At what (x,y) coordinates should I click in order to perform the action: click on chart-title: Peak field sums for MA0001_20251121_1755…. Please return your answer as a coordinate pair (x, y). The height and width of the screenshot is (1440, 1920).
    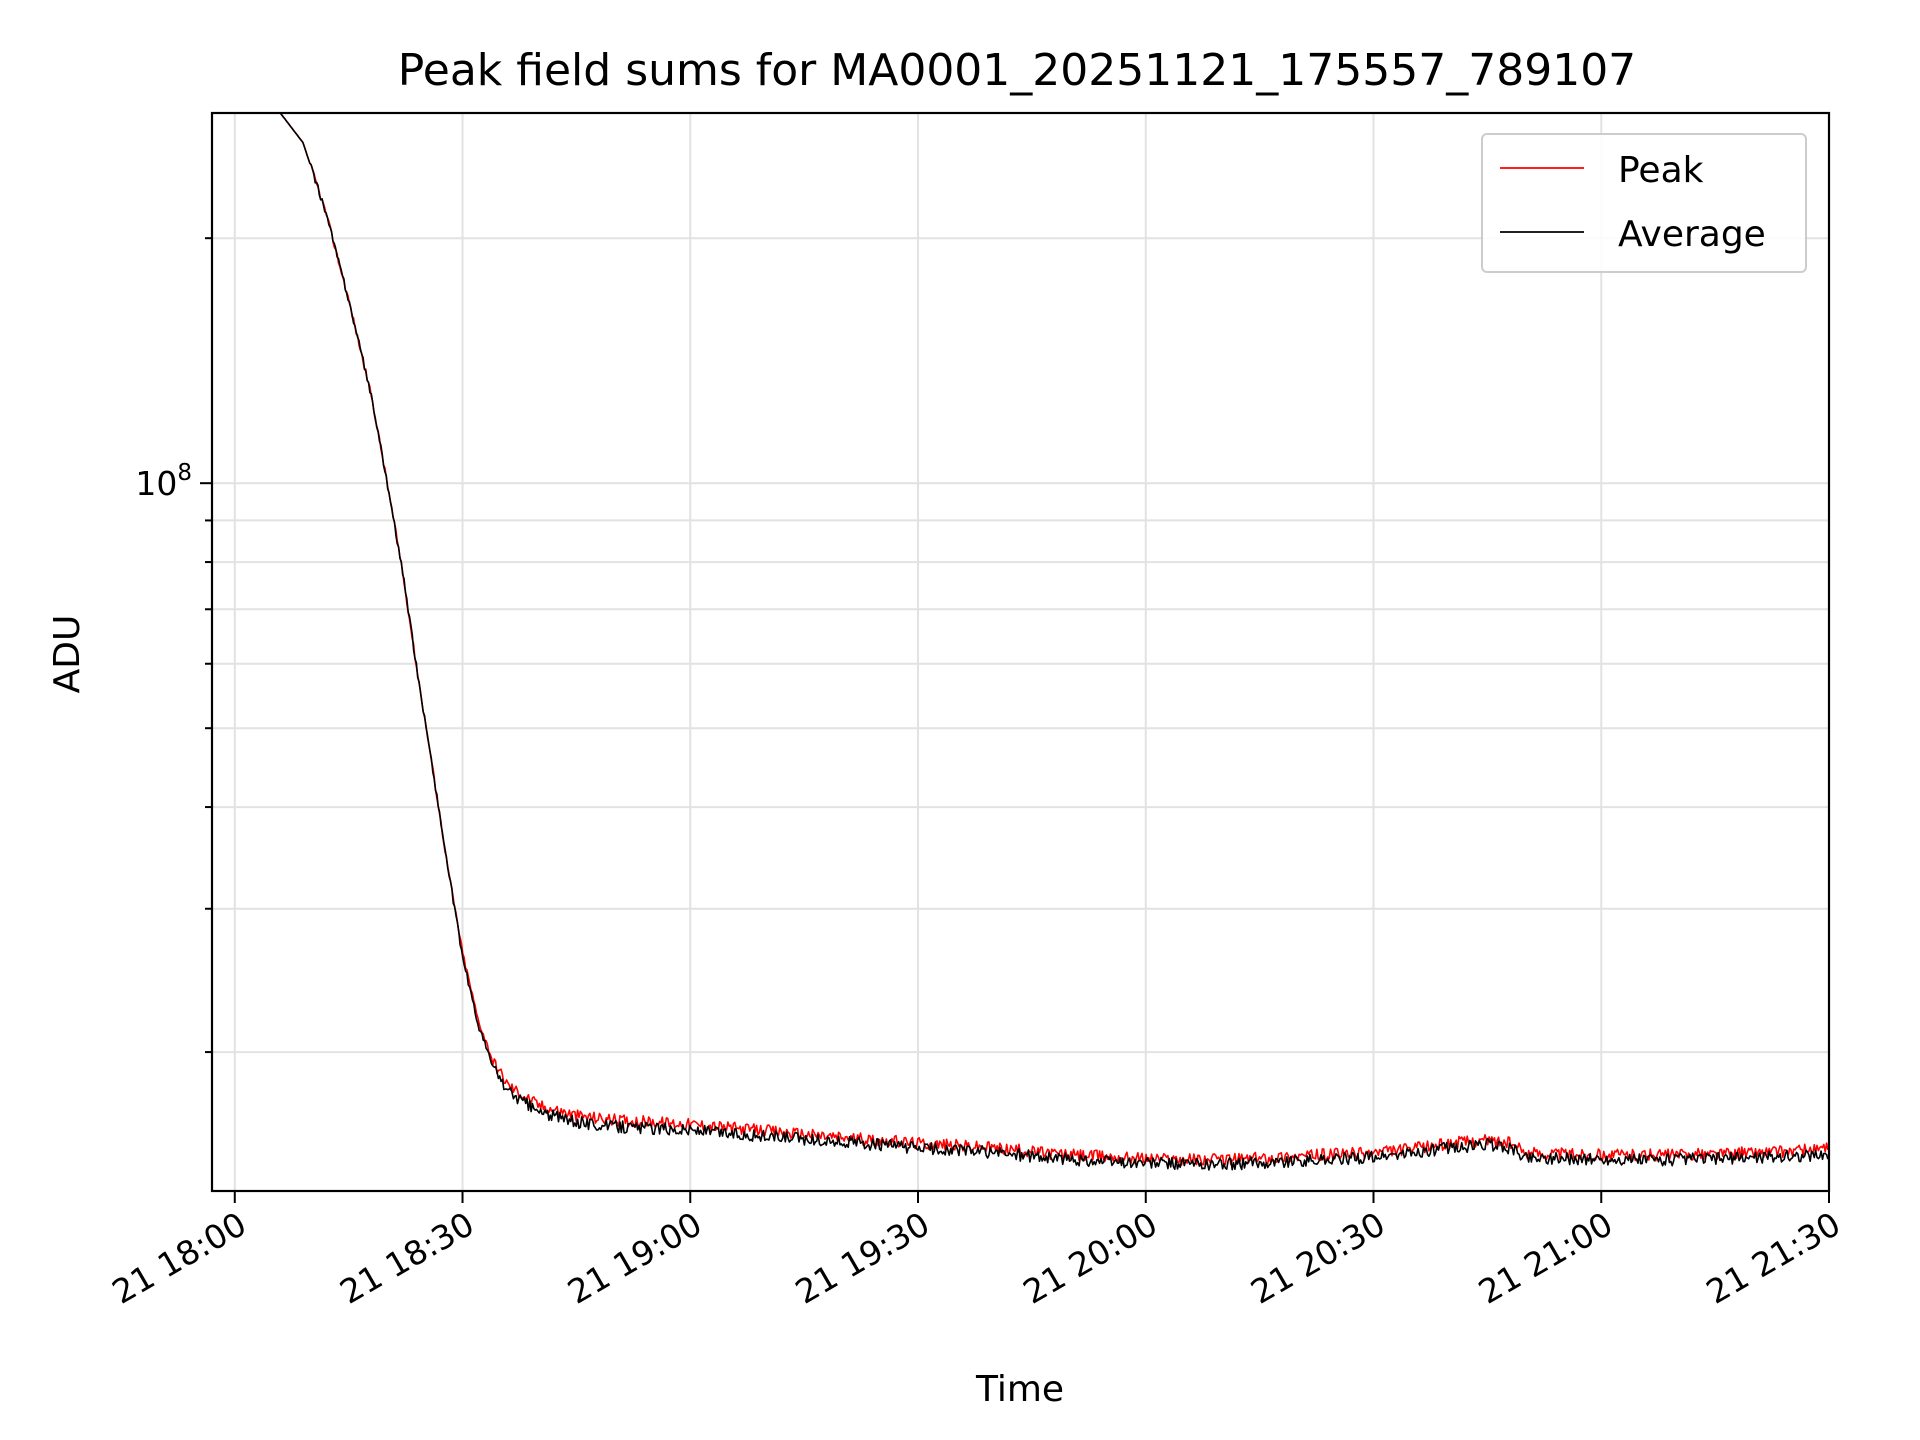
    Looking at the image, I should click on (1017, 70).